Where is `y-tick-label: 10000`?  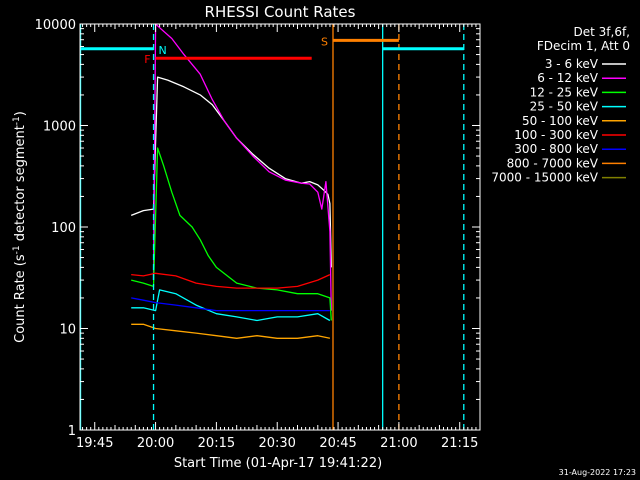
y-tick-label: 10000 is located at coordinates (55, 25).